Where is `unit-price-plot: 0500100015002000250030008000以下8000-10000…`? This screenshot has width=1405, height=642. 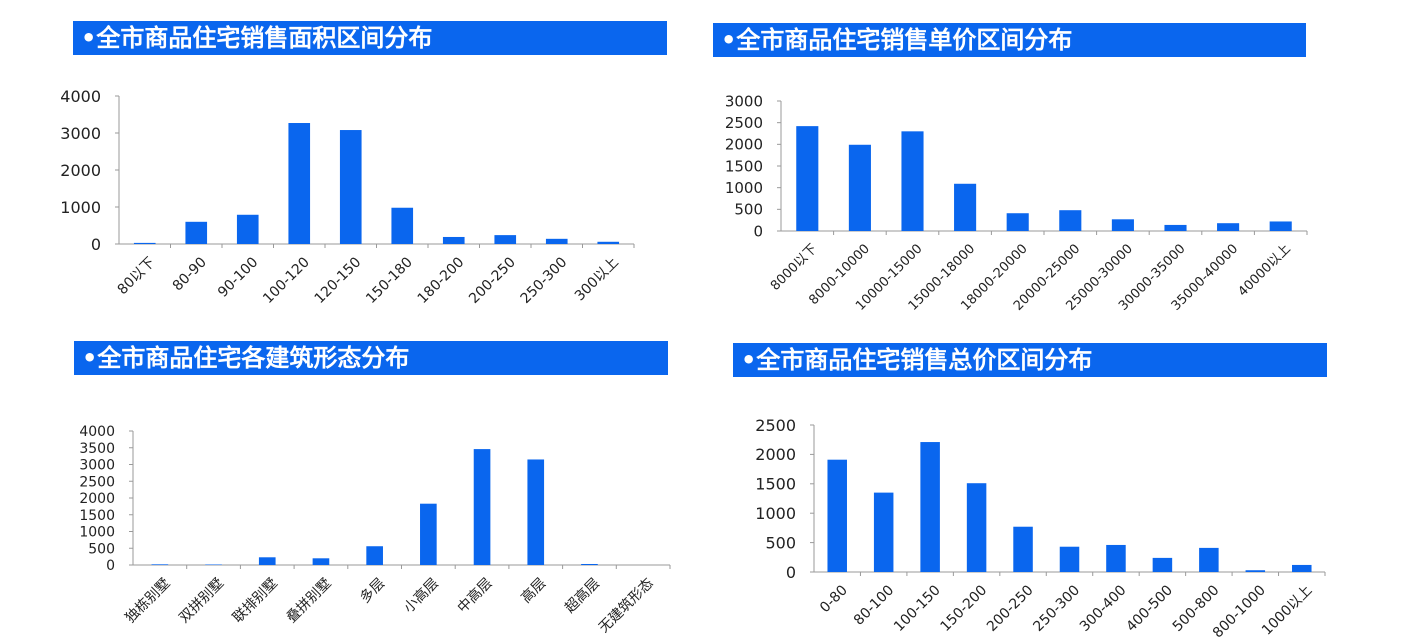
unit-price-plot: 0500100015002000250030008000以下8000-10000… is located at coordinates (1016, 202).